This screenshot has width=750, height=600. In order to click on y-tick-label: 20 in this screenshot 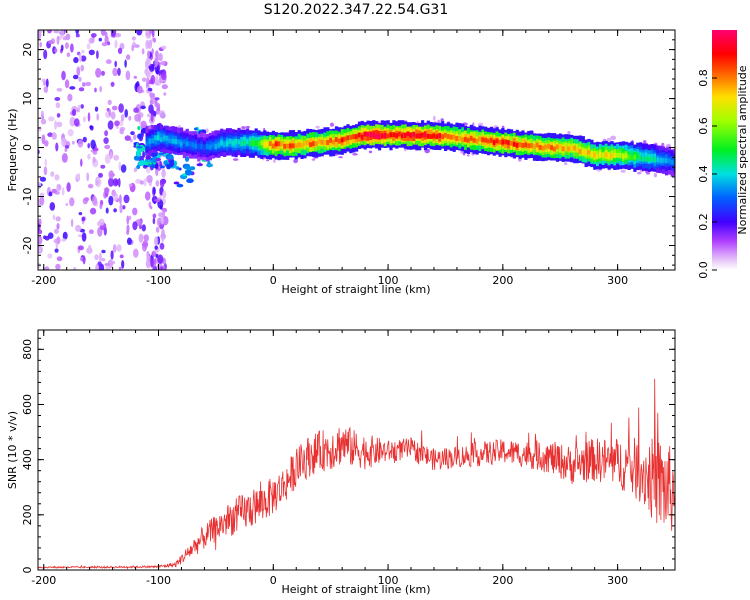, I will do `click(27, 50)`.